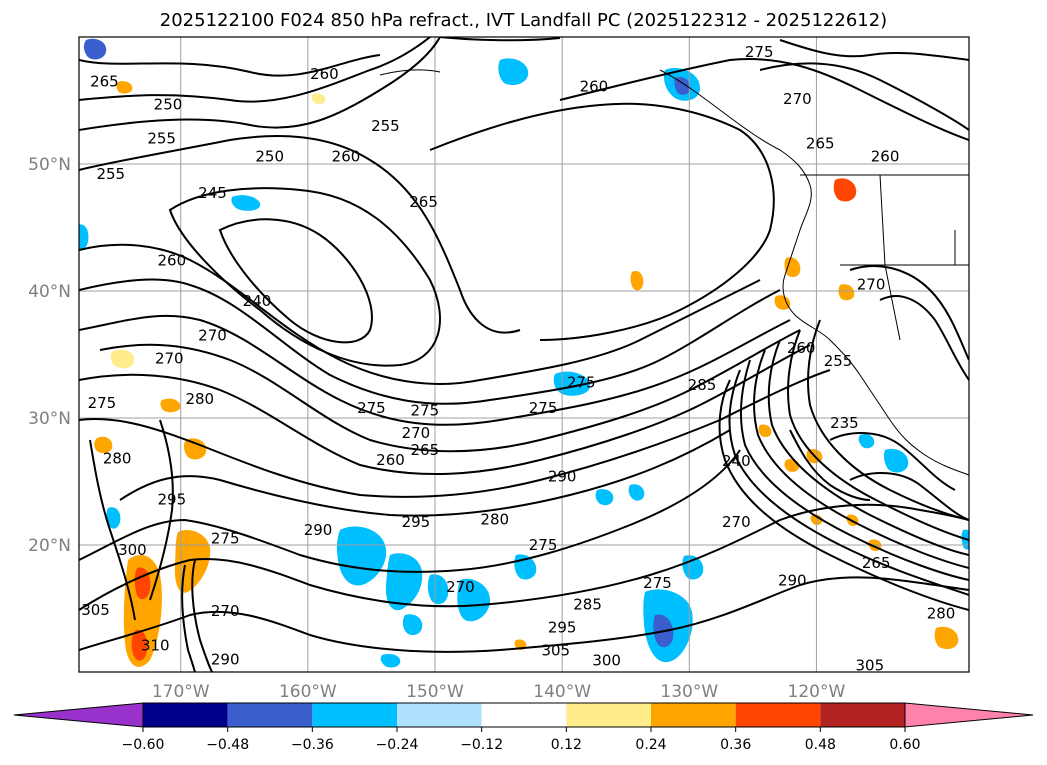 This screenshot has height=765, width=1047. Describe the element at coordinates (49, 292) in the screenshot. I see `latitude-label: 40°N` at that location.